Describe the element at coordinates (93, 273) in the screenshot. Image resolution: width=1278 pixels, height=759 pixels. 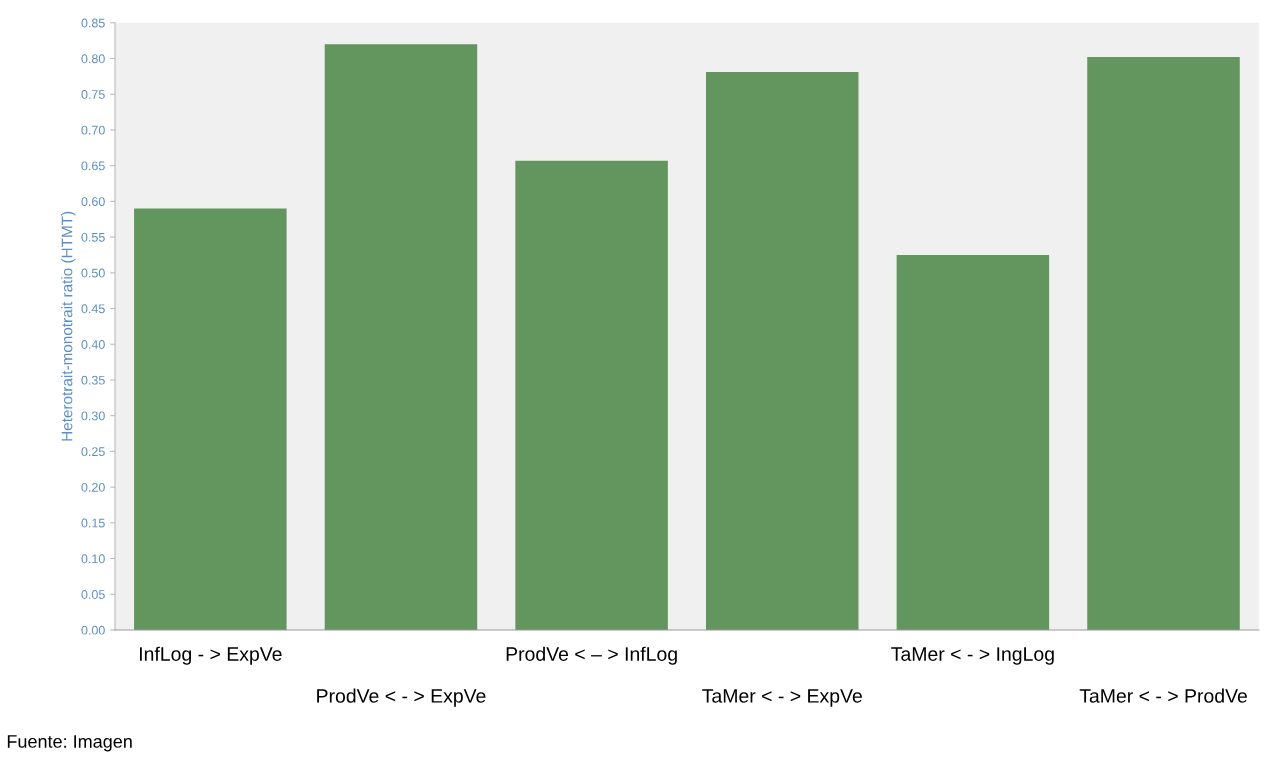
I see `y-tick-label: 0.50` at that location.